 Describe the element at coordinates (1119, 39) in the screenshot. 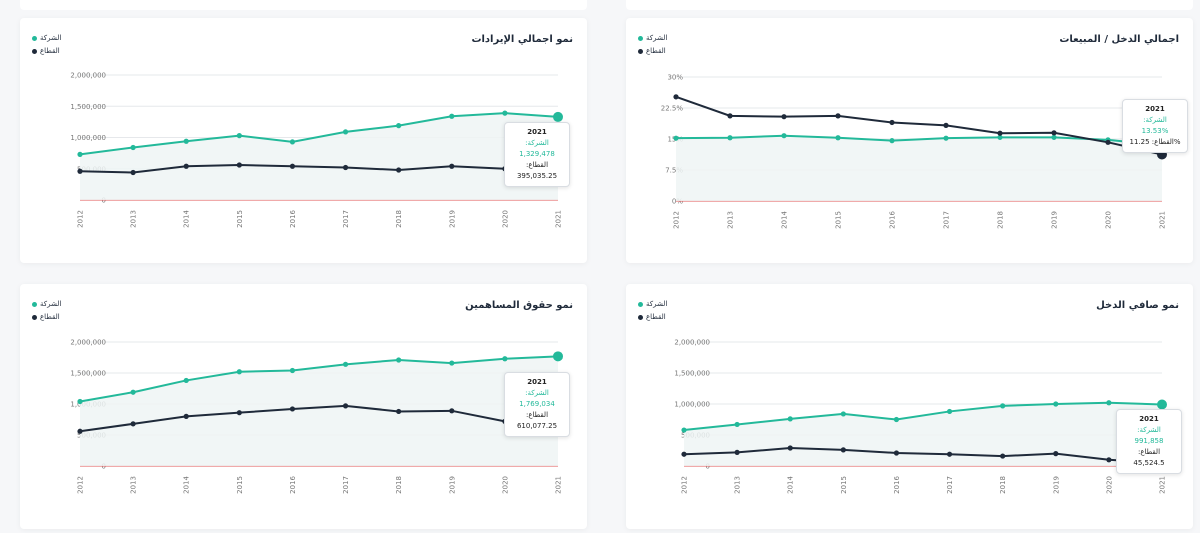

I see `chart-title: اجمالي الدخل / المبيعات` at that location.